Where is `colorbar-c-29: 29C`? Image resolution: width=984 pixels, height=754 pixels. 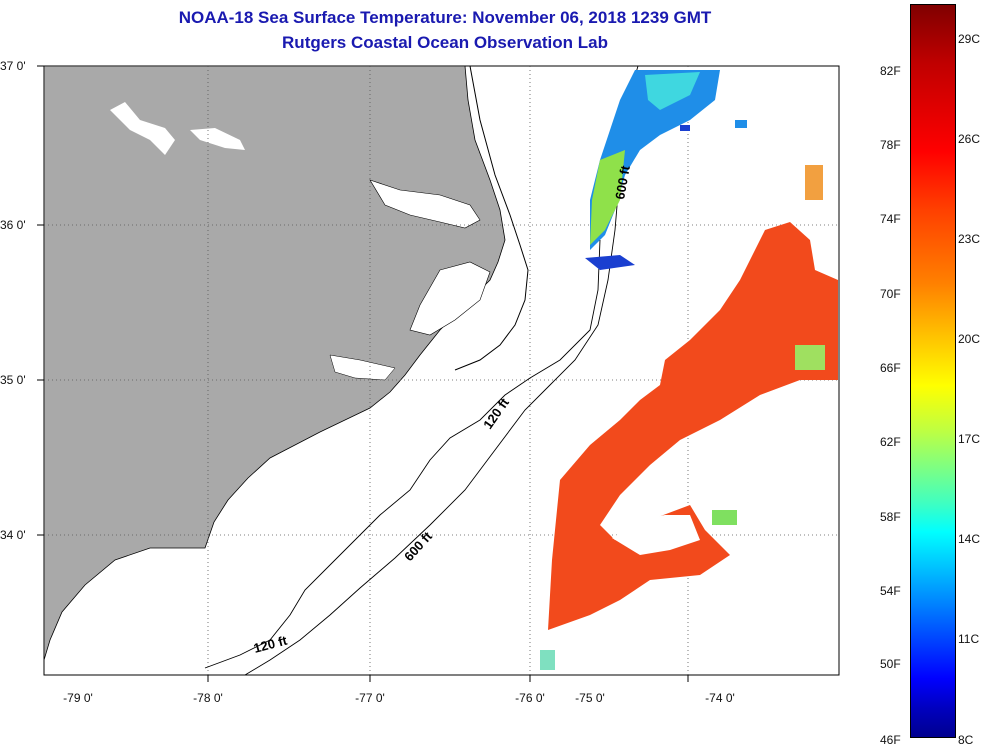
colorbar-c-29: 29C is located at coordinates (969, 39).